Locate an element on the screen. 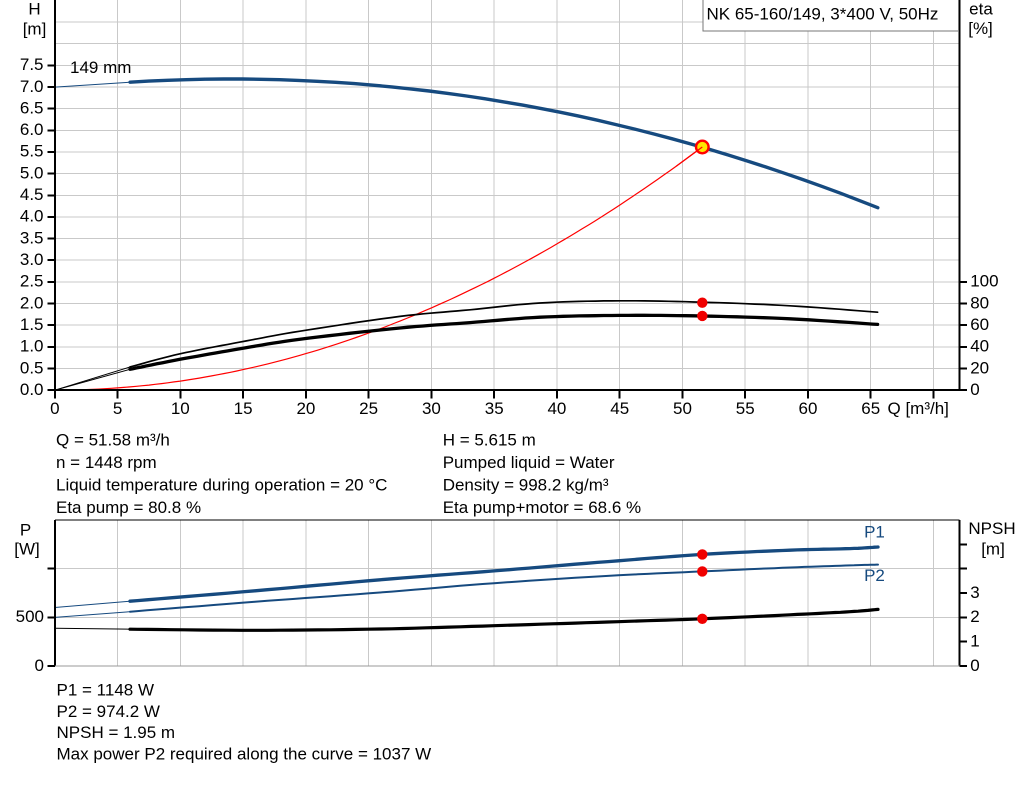 The height and width of the screenshot is (786, 1024). svg-text: 15 is located at coordinates (243, 408).